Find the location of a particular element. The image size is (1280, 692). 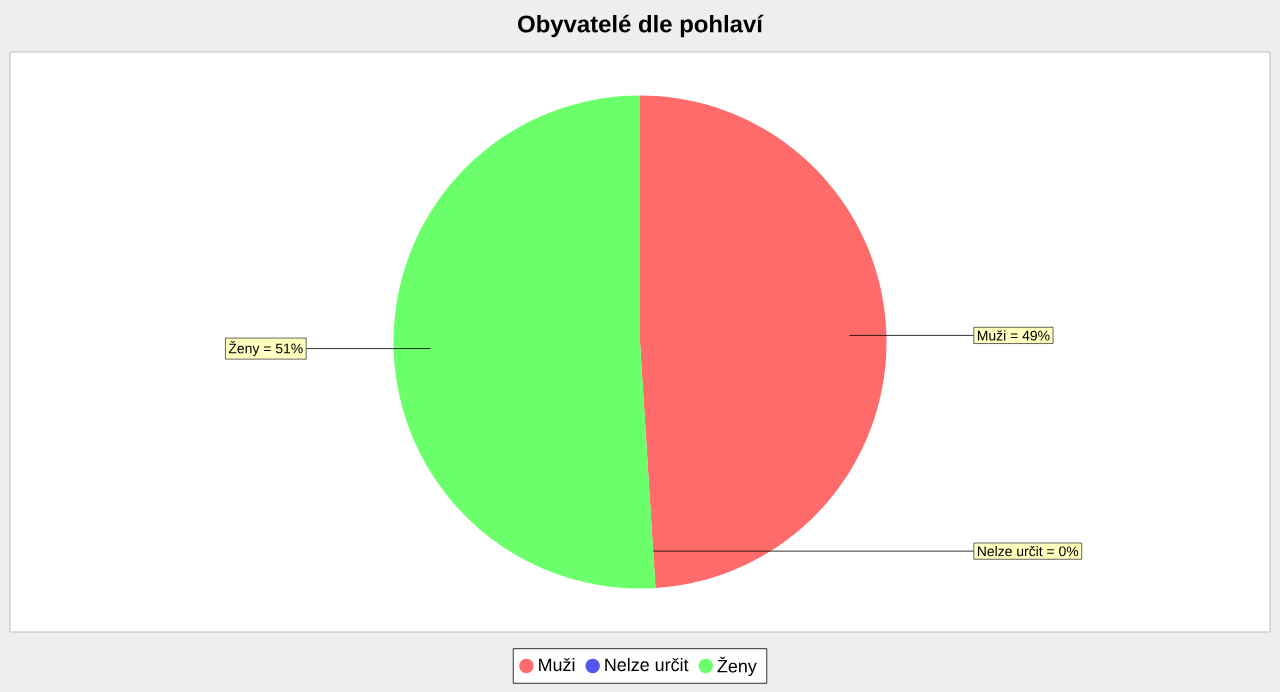

chart-title: Obyvatelé dle pohlaví is located at coordinates (641, 26).